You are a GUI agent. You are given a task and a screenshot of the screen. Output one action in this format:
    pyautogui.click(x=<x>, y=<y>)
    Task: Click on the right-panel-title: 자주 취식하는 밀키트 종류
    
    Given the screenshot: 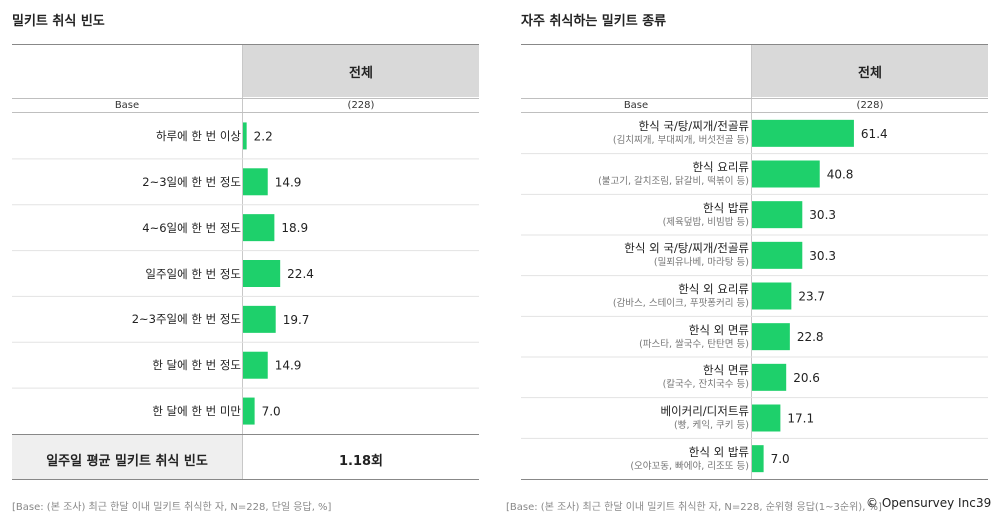 What is the action you would take?
    pyautogui.click(x=594, y=21)
    